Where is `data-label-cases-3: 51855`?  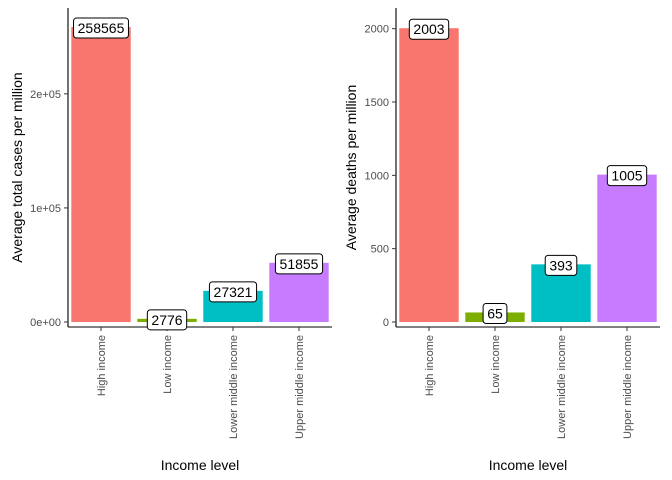 data-label-cases-3: 51855 is located at coordinates (299, 264).